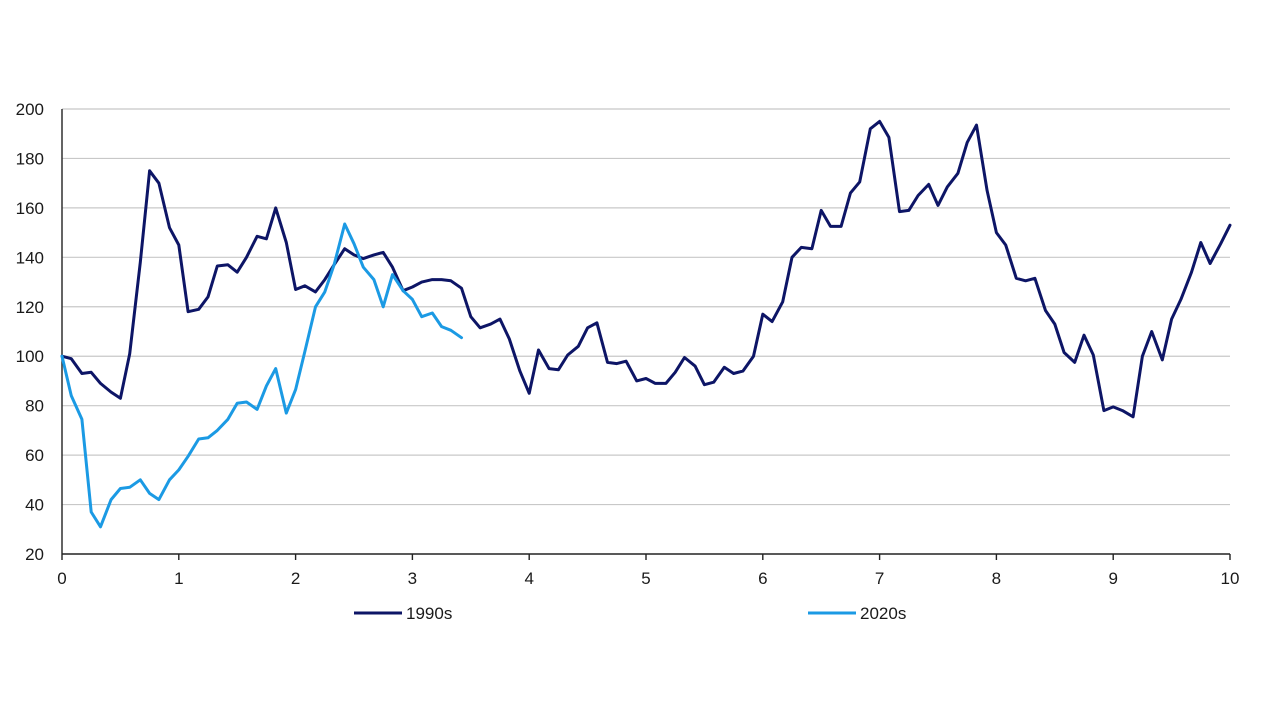  I want to click on y-axis-ticks: 20 40 60 80 100 120 140 160 180 200, so click(30, 332).